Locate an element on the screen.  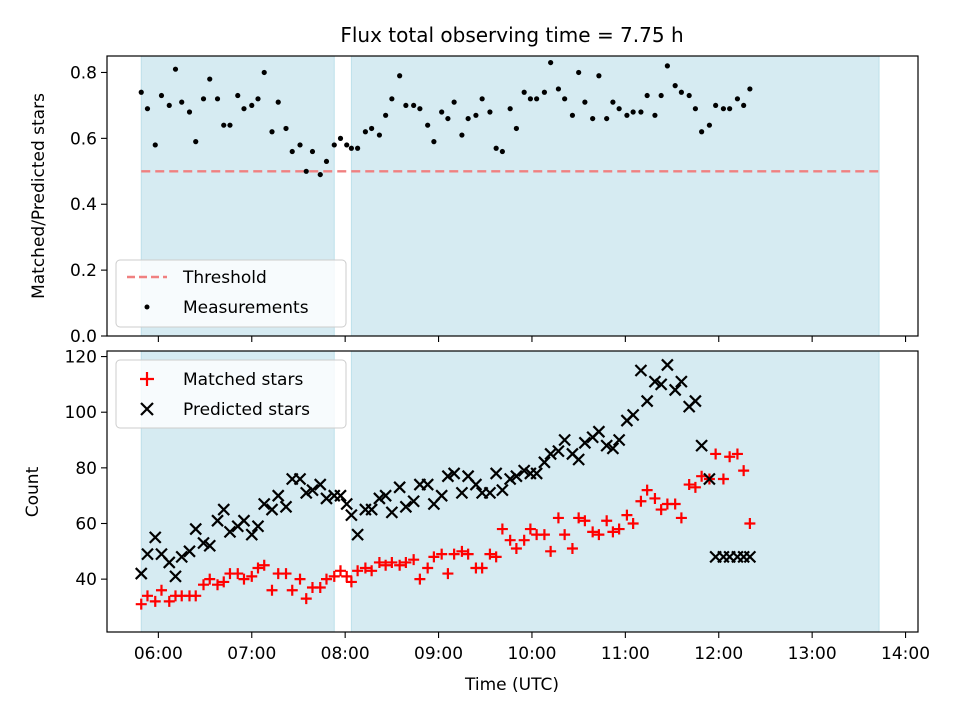
bottom-legend: Matched stars Predicted stars is located at coordinates (231, 394).